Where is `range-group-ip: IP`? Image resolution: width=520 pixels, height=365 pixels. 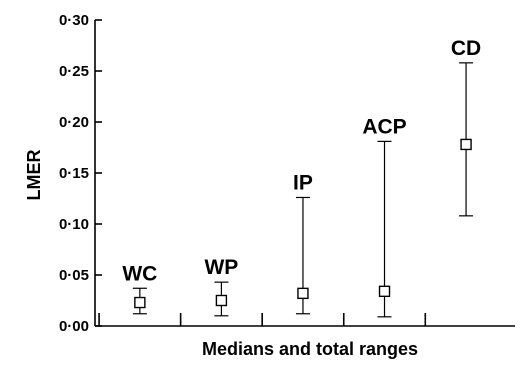
range-group-ip: IP is located at coordinates (303, 243).